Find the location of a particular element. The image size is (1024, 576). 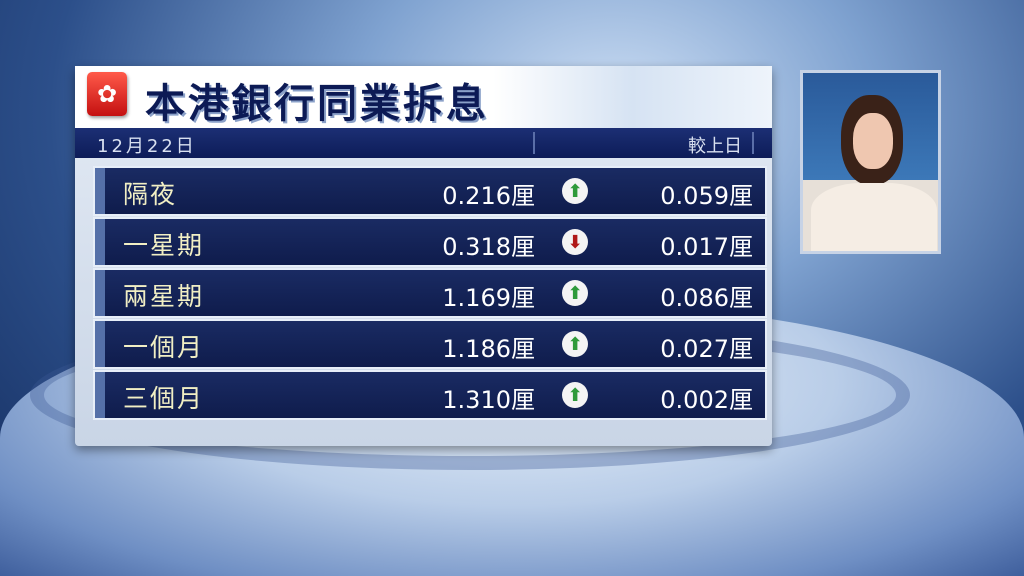

rate-value: 1.310厘 is located at coordinates (488, 400).